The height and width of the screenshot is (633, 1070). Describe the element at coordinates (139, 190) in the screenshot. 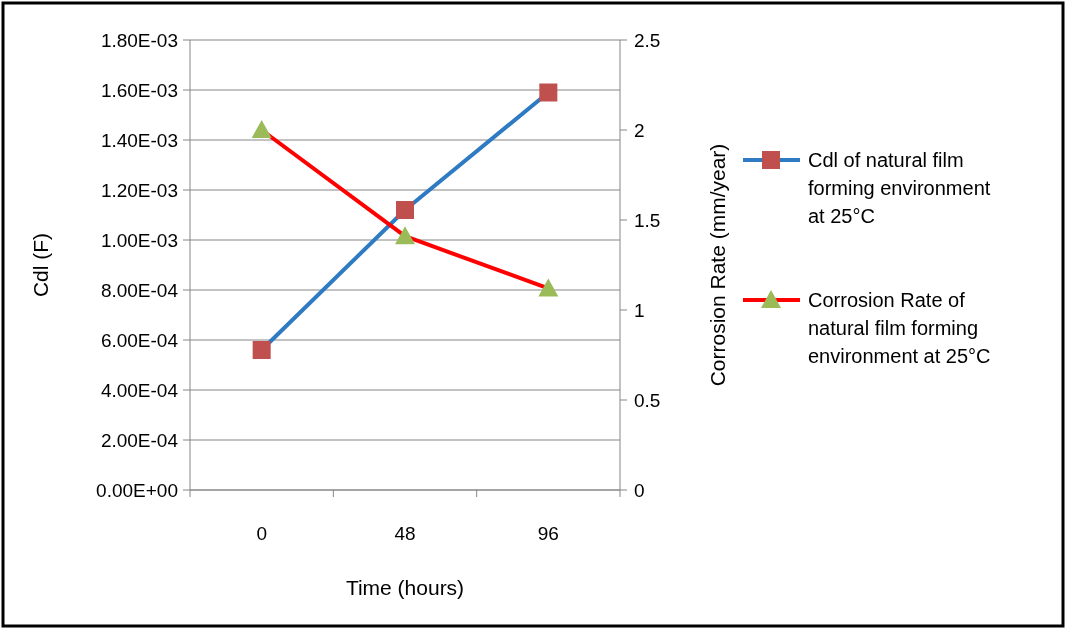

I see `y-tick-label: 1.20E-03` at that location.